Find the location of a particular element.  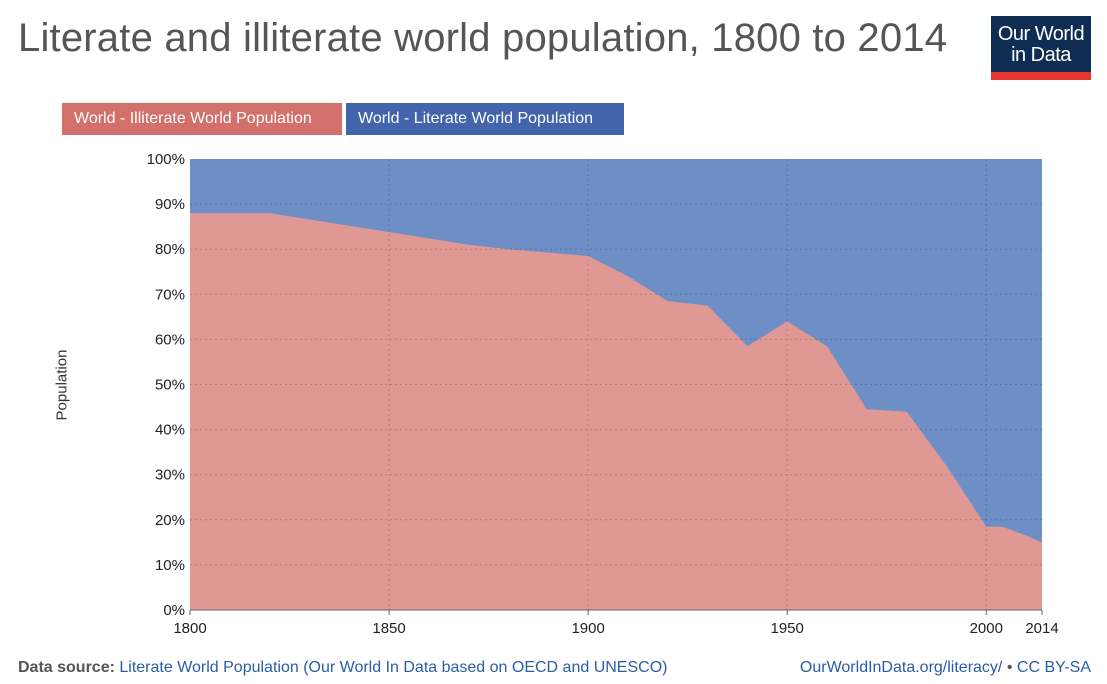

legend-illiterate: World - Illiterate World Population is located at coordinates (202, 119).